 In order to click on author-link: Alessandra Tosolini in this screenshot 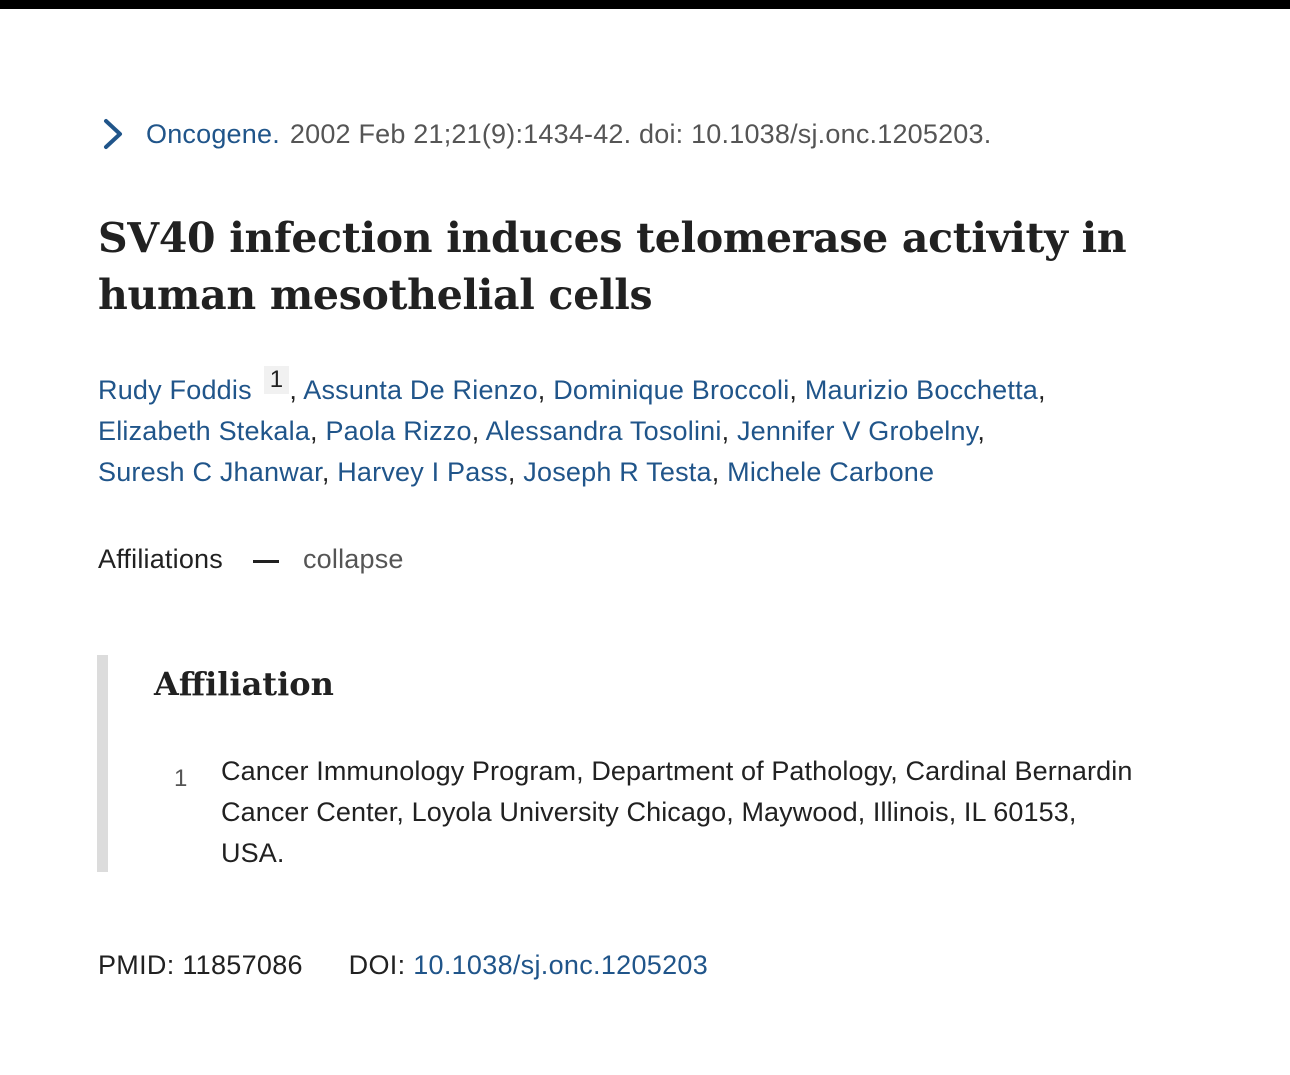, I will do `click(603, 431)`.